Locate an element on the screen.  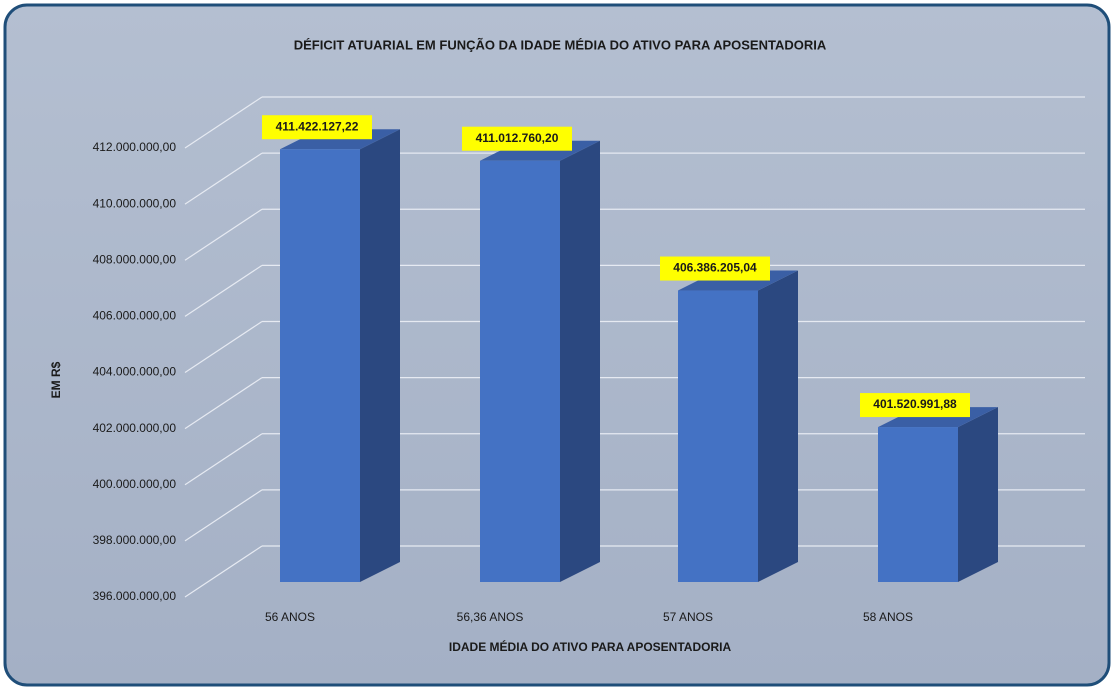
x-tick-label: 56,36 ANOS is located at coordinates (490, 617).